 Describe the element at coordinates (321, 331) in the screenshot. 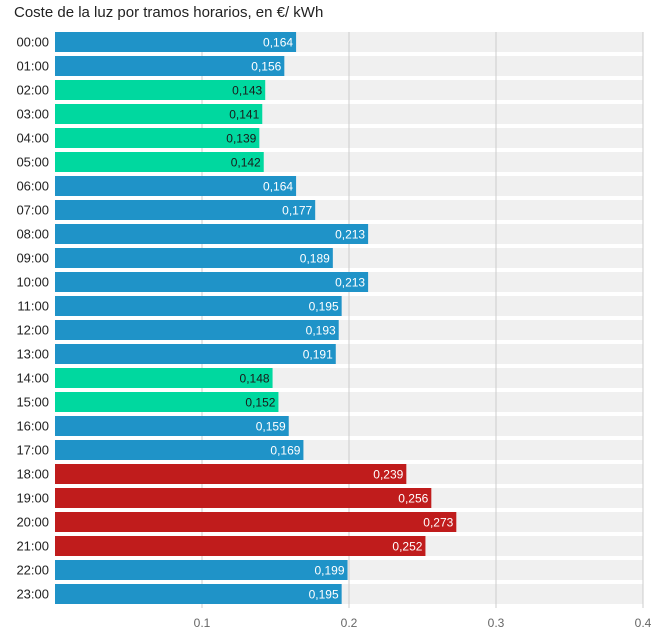

I see `value-label: 0,193` at that location.